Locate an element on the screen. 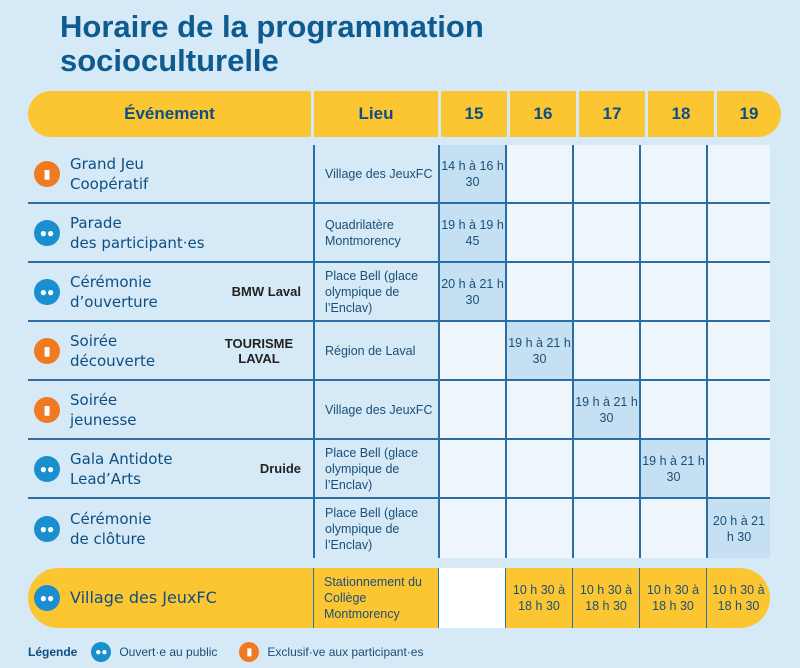 The width and height of the screenshot is (800, 668). event-cell: ●● Cérémonie d’ouverture BMW Laval is located at coordinates (170, 291).